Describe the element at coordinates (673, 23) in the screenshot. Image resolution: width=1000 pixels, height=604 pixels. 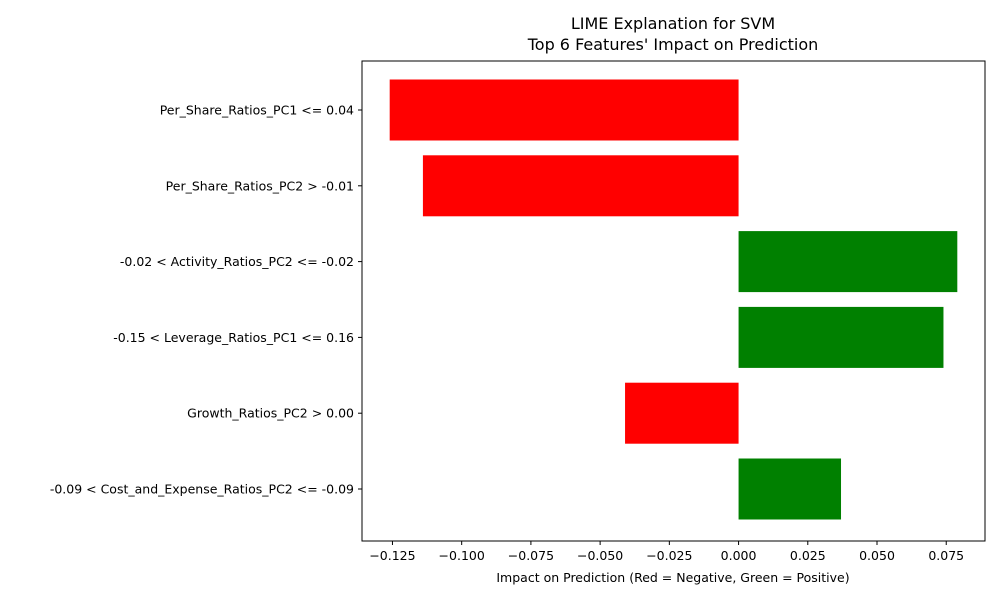
I see `chart-title-line1: LIME Explanation for SVM` at that location.